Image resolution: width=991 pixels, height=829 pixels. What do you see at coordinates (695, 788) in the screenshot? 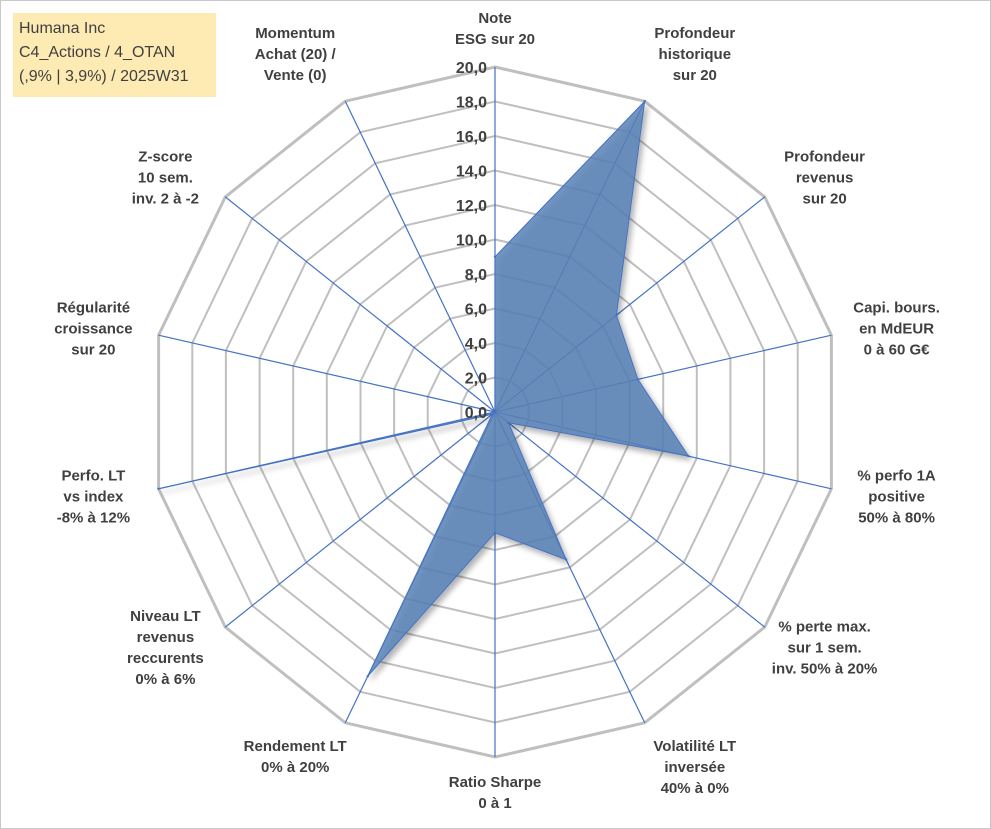
I see `axis-label-line: 40% à 0%` at bounding box center [695, 788].